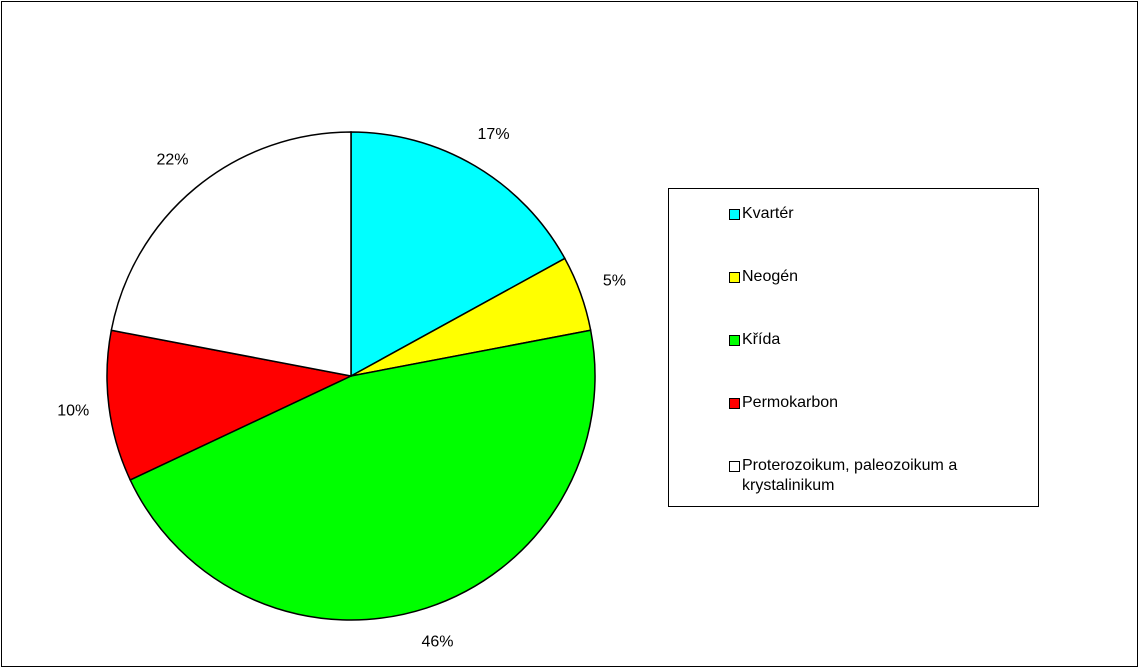 This screenshot has width=1141, height=670. Describe the element at coordinates (768, 213) in the screenshot. I see `legend-label: Kvartér` at that location.